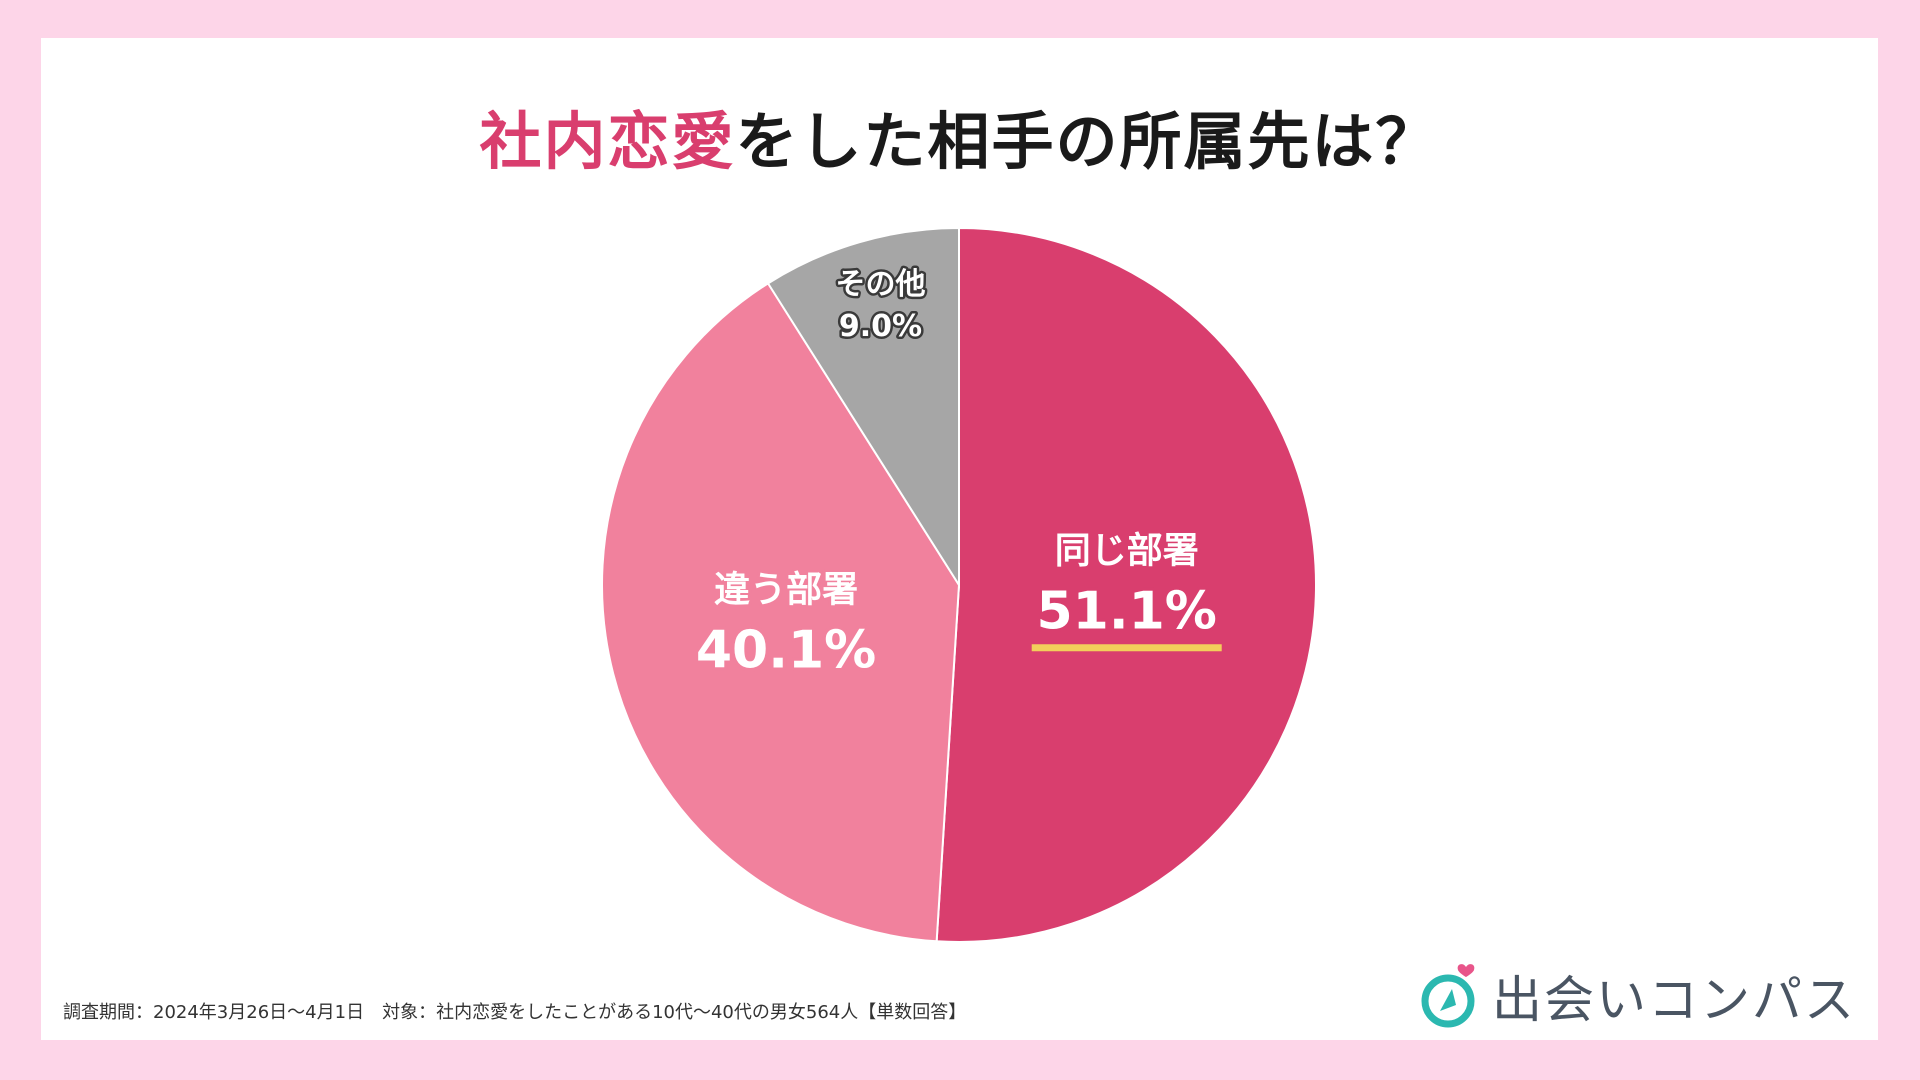  I want to click on chart-title: 社内恋愛をした相手の所属先は？, so click(959, 136).